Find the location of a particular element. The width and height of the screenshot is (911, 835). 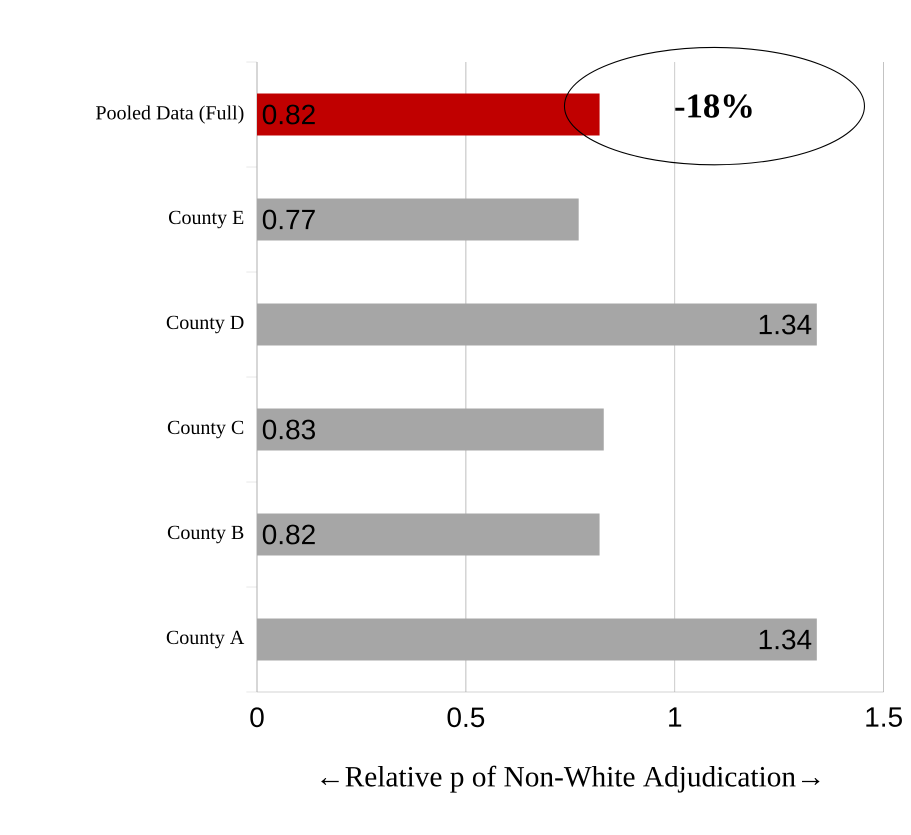

y-tick-label: County B is located at coordinates (206, 535).